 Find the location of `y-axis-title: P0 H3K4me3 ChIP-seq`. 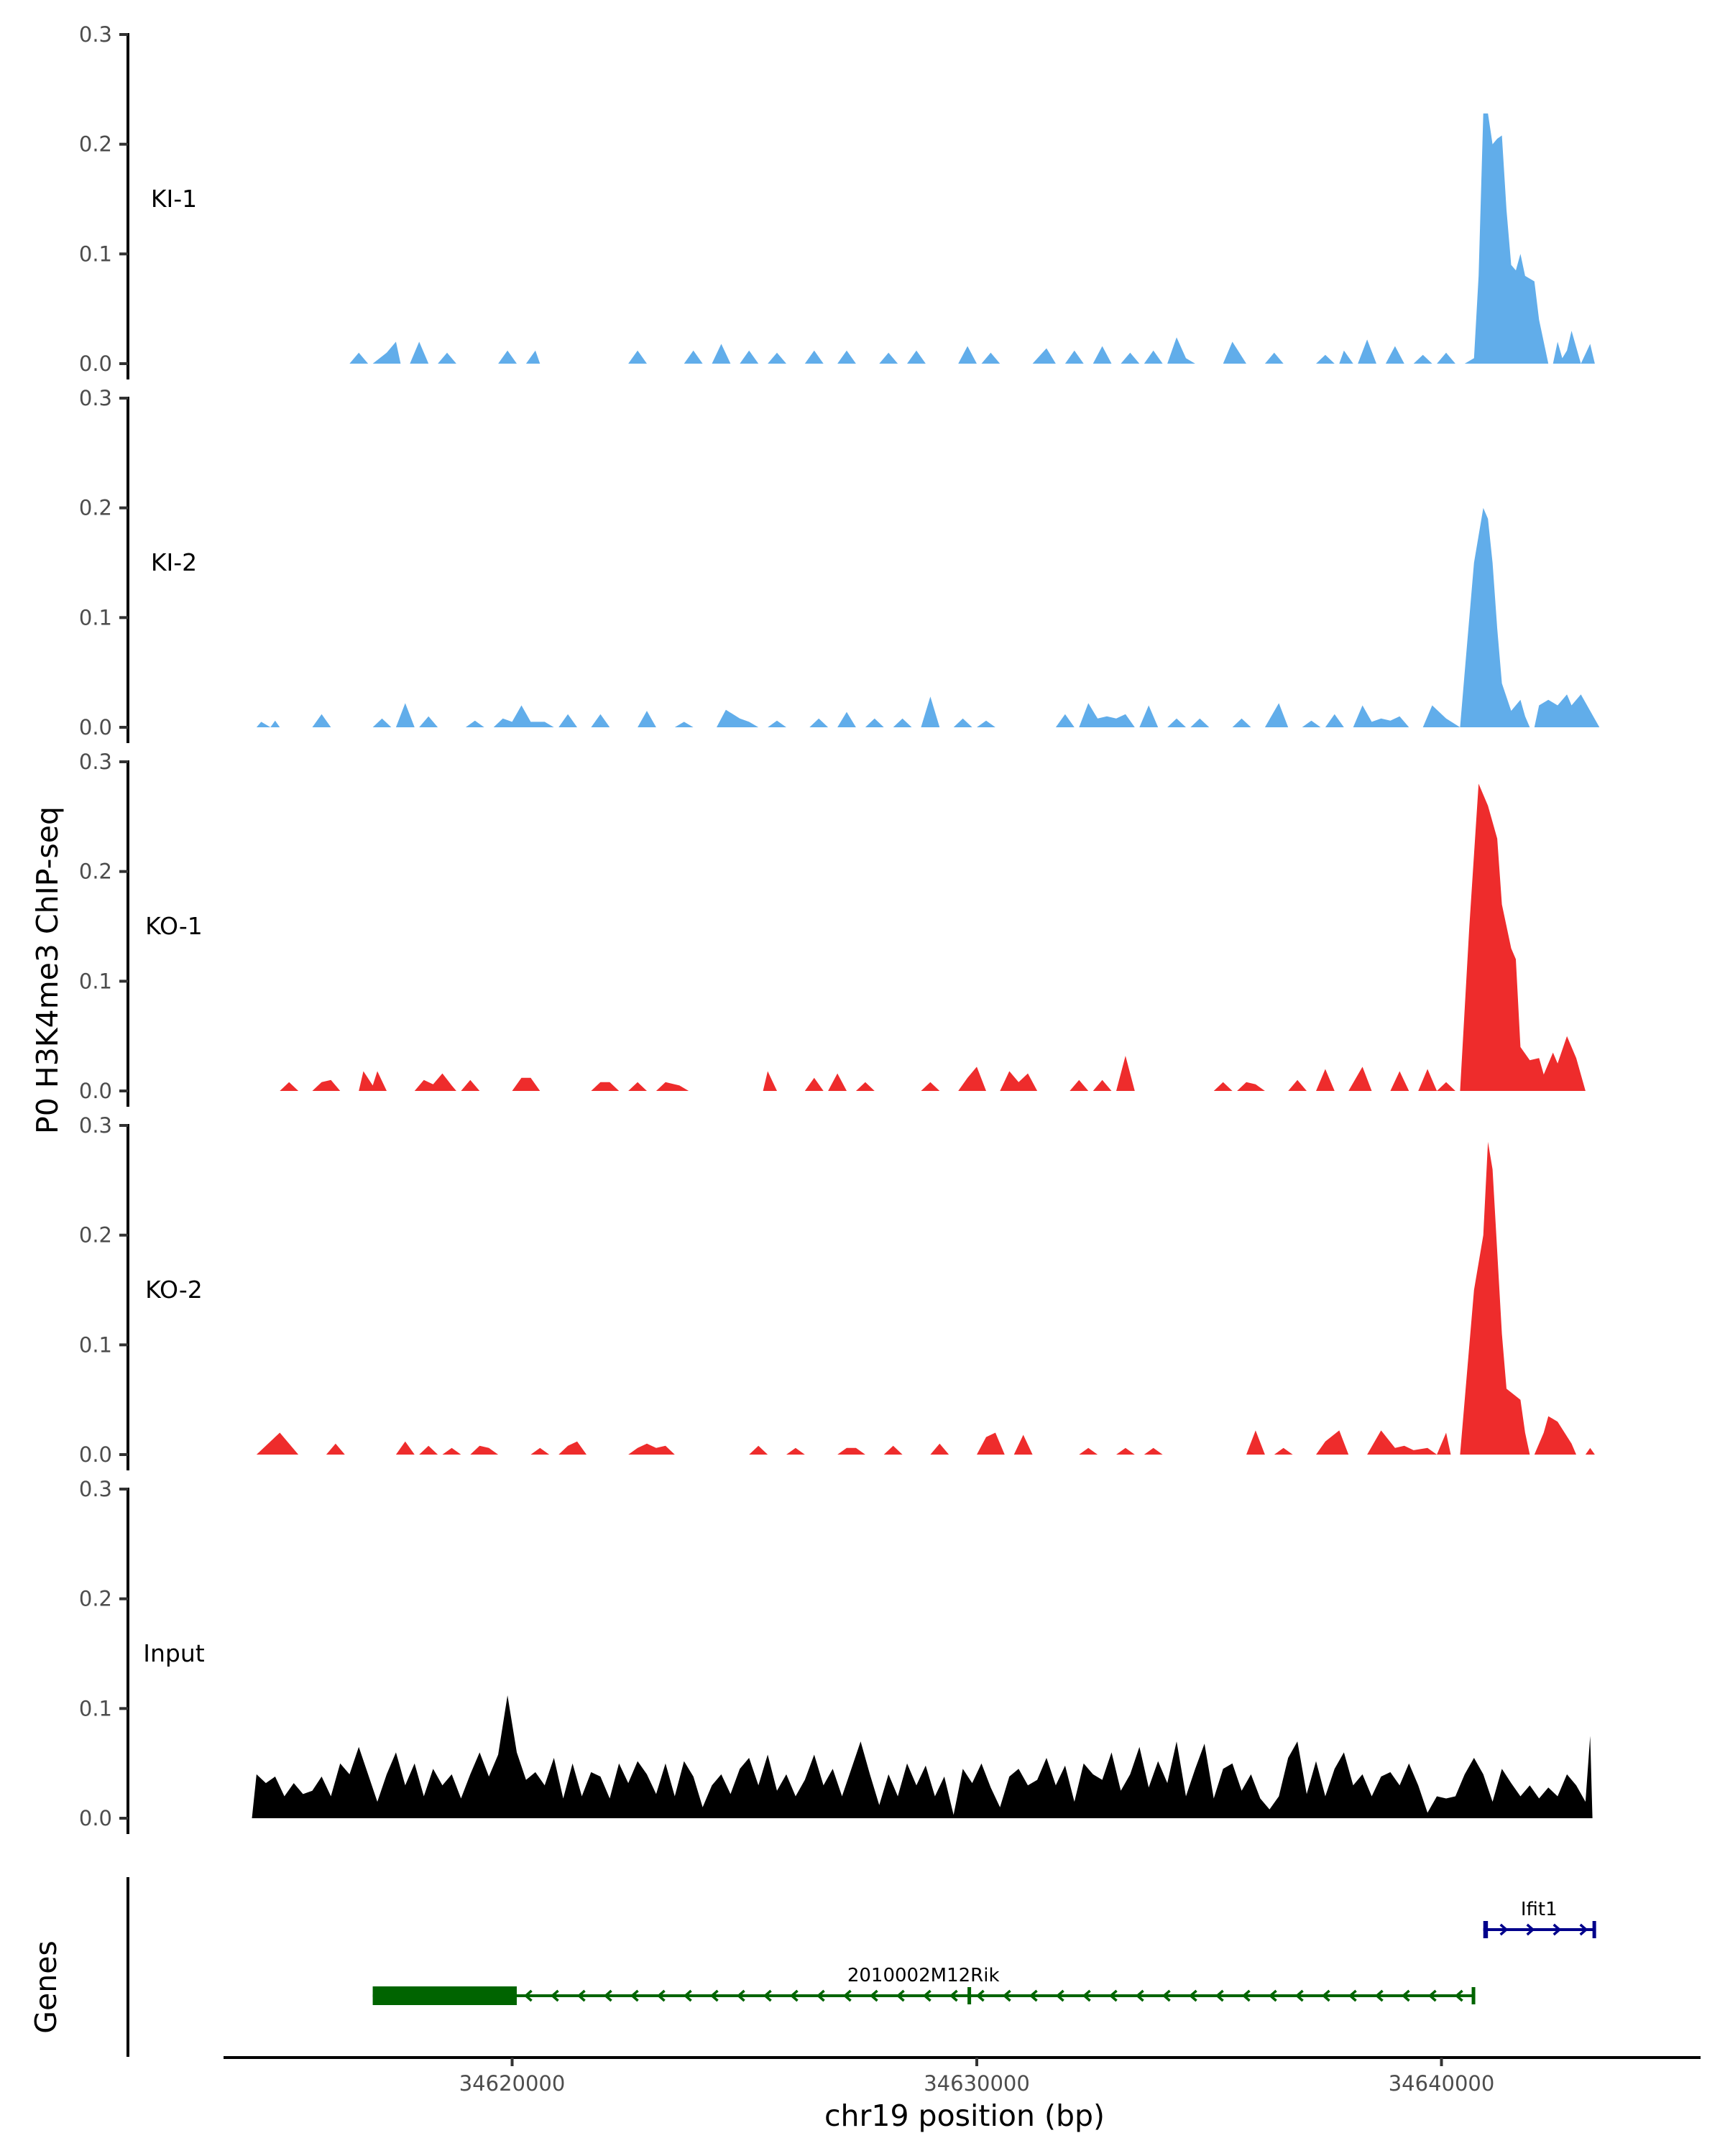

y-axis-title: P0 H3K4me3 ChIP-seq is located at coordinates (47, 970).